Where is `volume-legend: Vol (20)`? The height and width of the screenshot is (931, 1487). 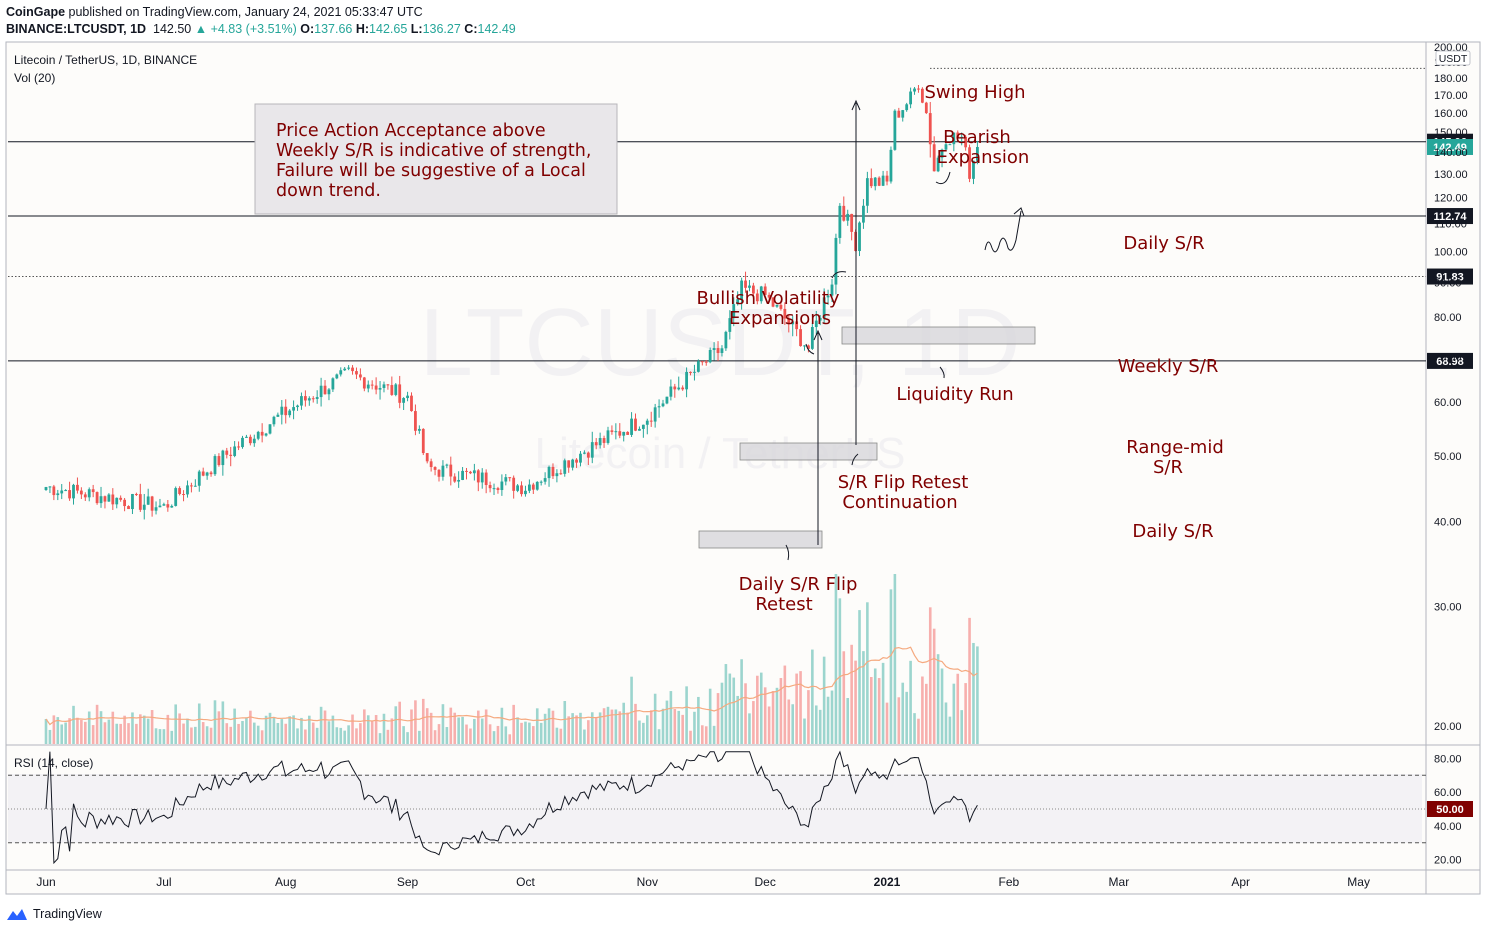 volume-legend: Vol (20) is located at coordinates (34, 78).